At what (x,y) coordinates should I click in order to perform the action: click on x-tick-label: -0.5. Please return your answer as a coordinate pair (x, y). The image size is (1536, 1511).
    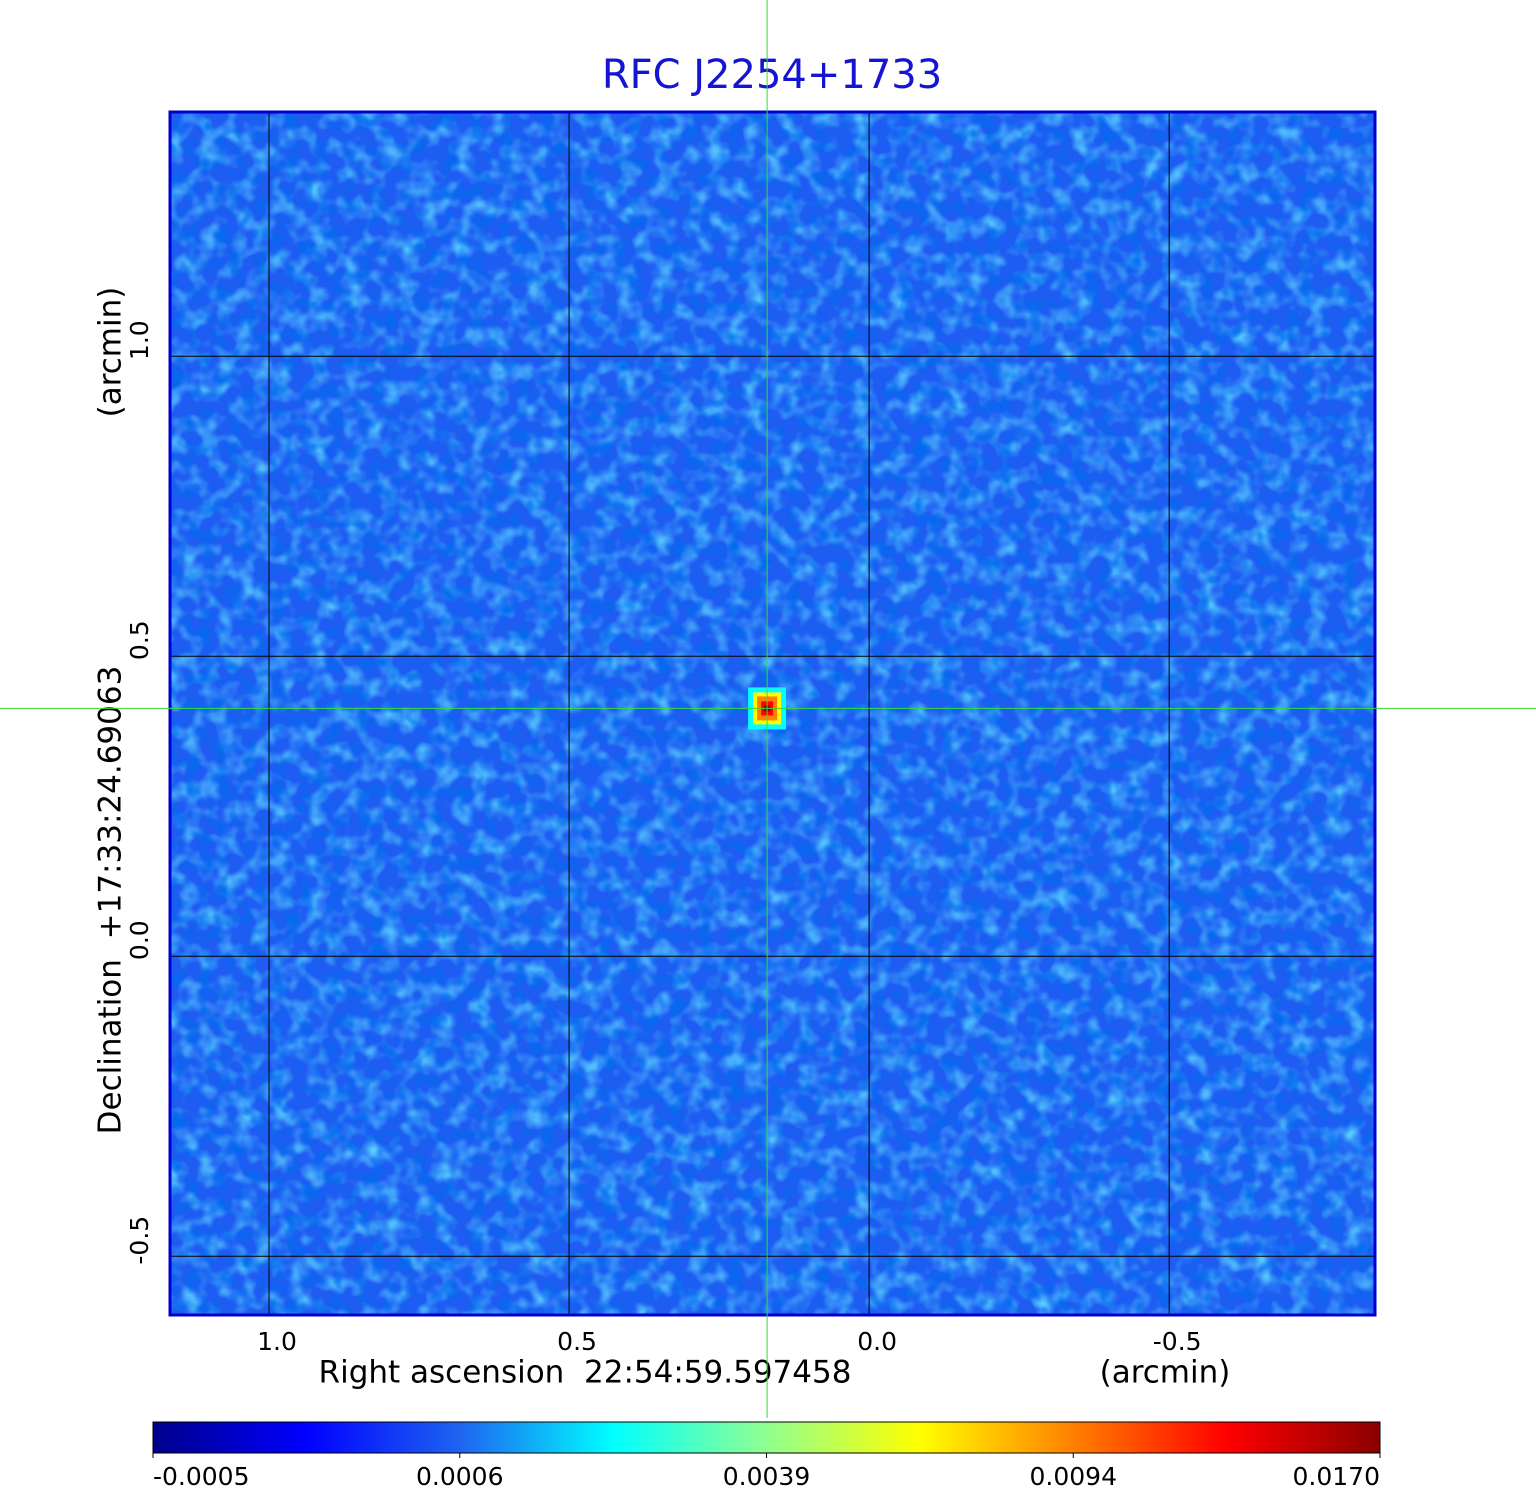
    Looking at the image, I should click on (1177, 1341).